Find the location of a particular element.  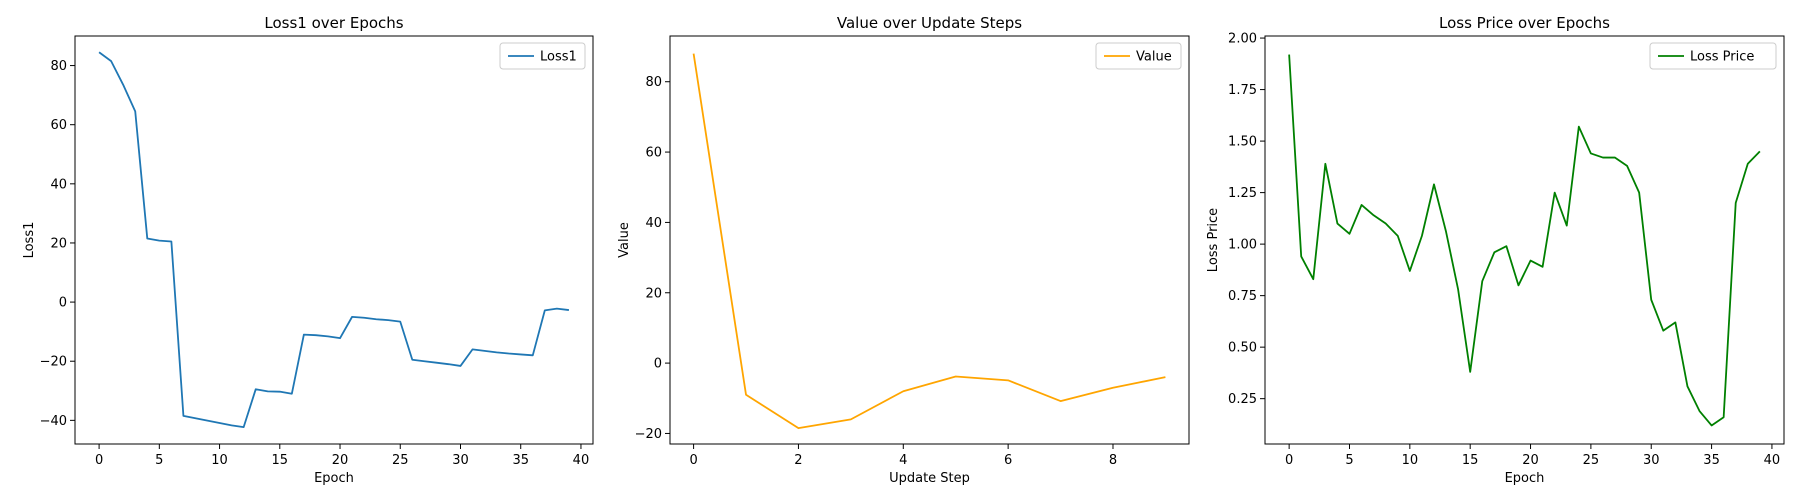

legend-label: Loss1 is located at coordinates (558, 57).